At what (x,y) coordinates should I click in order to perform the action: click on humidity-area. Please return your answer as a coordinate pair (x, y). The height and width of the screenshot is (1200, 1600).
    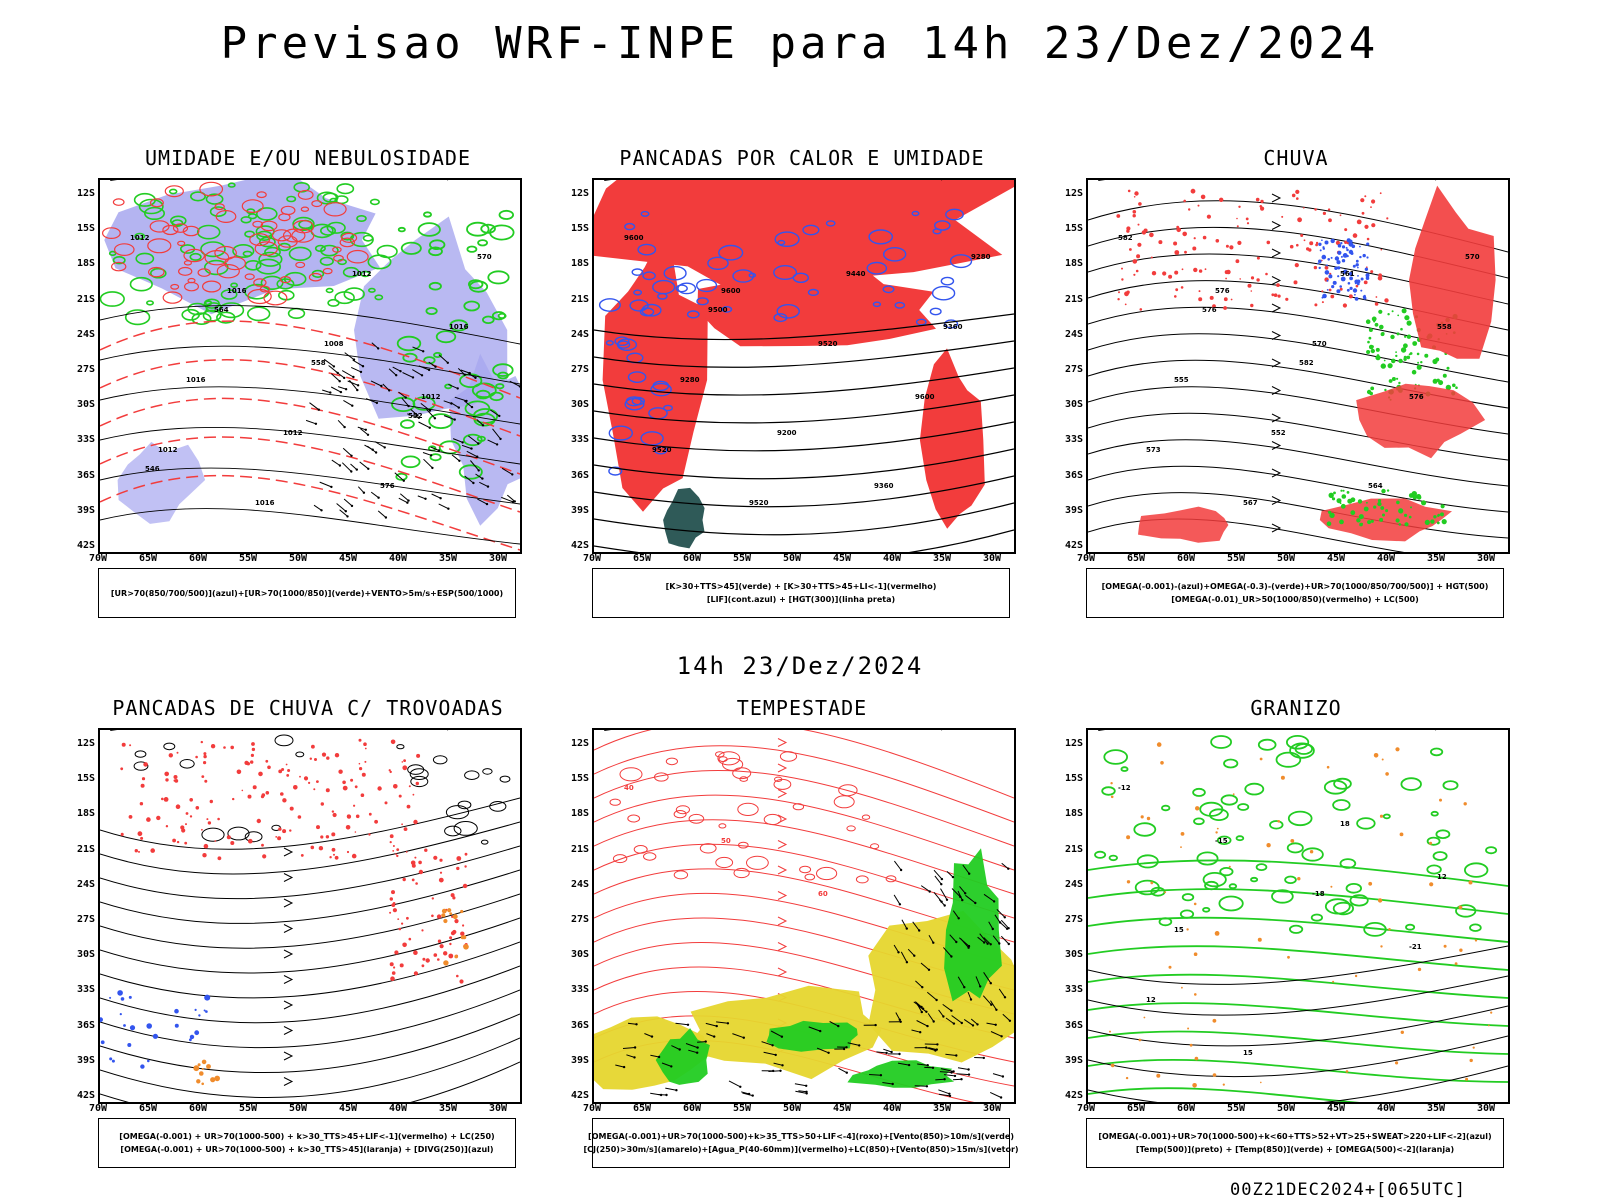
    Looking at the image, I should click on (431, 317).